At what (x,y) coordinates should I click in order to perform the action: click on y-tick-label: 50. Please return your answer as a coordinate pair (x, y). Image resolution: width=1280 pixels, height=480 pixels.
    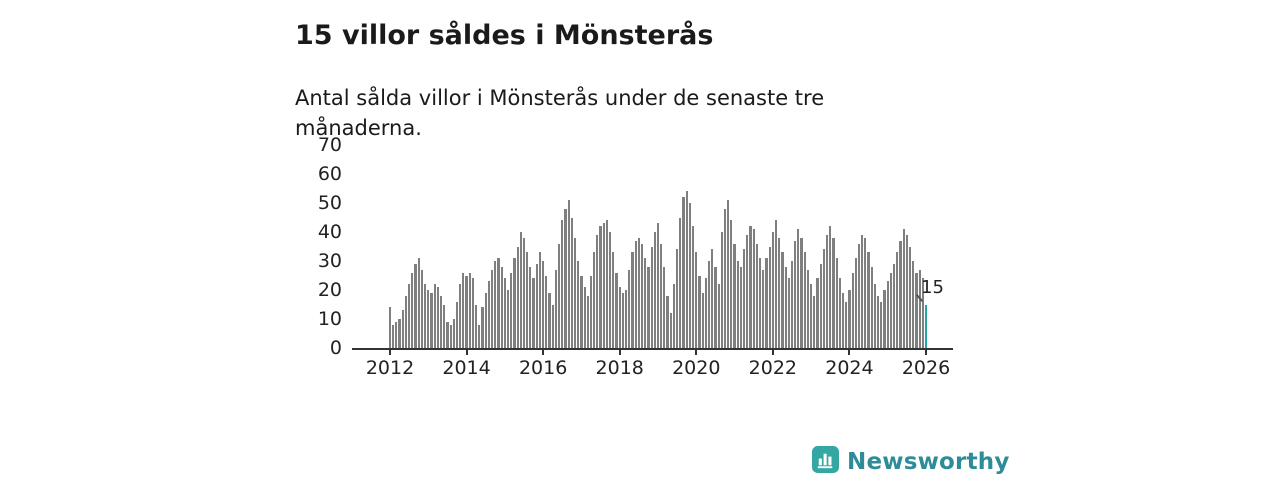
    Looking at the image, I should click on (329, 203).